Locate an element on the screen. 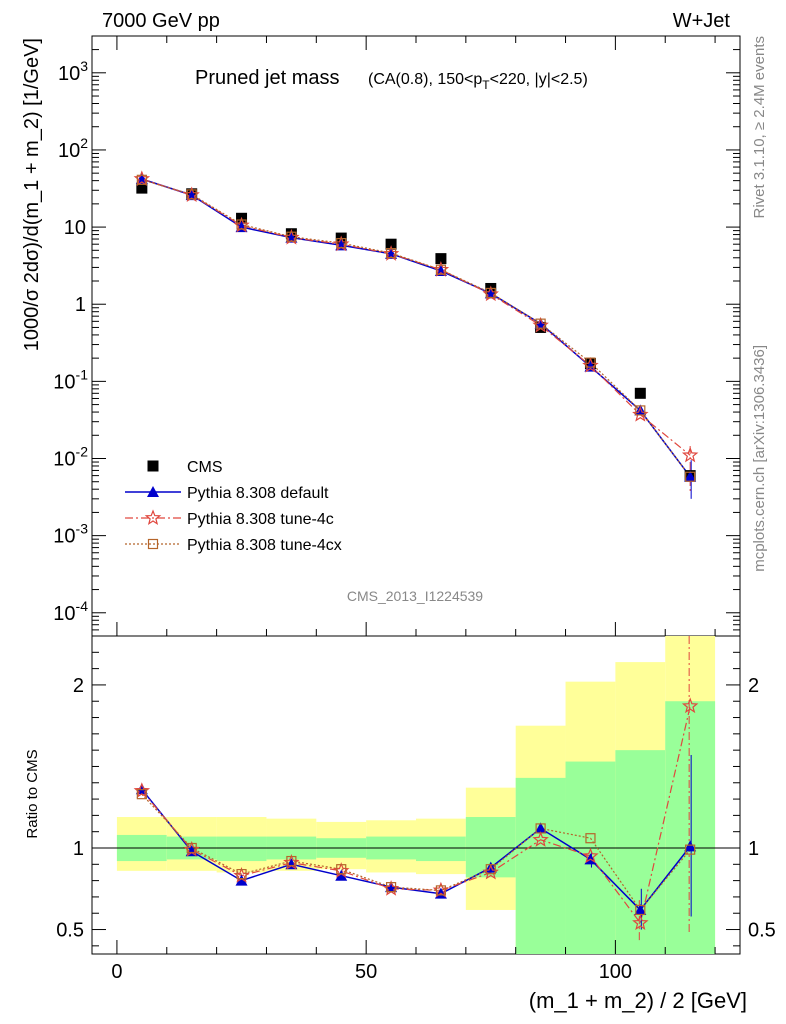 This screenshot has height=1024, width=786. ratio-y-axis-label: Ratio to CMS is located at coordinates (32, 793).